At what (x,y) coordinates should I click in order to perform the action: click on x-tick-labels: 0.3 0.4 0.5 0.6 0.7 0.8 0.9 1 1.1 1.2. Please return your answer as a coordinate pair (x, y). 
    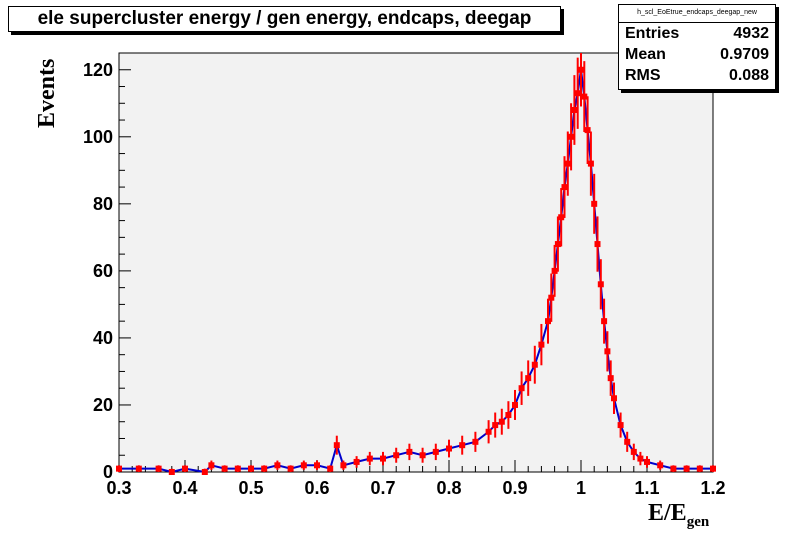
    Looking at the image, I should click on (415, 488).